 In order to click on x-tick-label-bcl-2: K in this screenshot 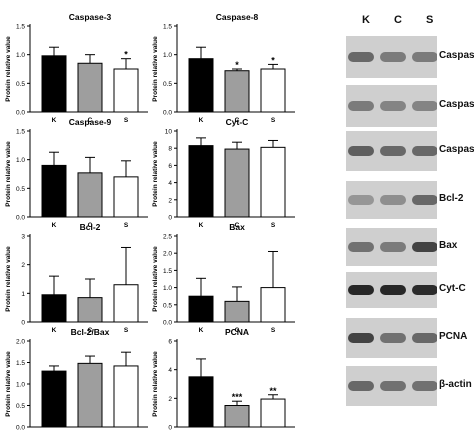, I will do `click(54, 330)`.